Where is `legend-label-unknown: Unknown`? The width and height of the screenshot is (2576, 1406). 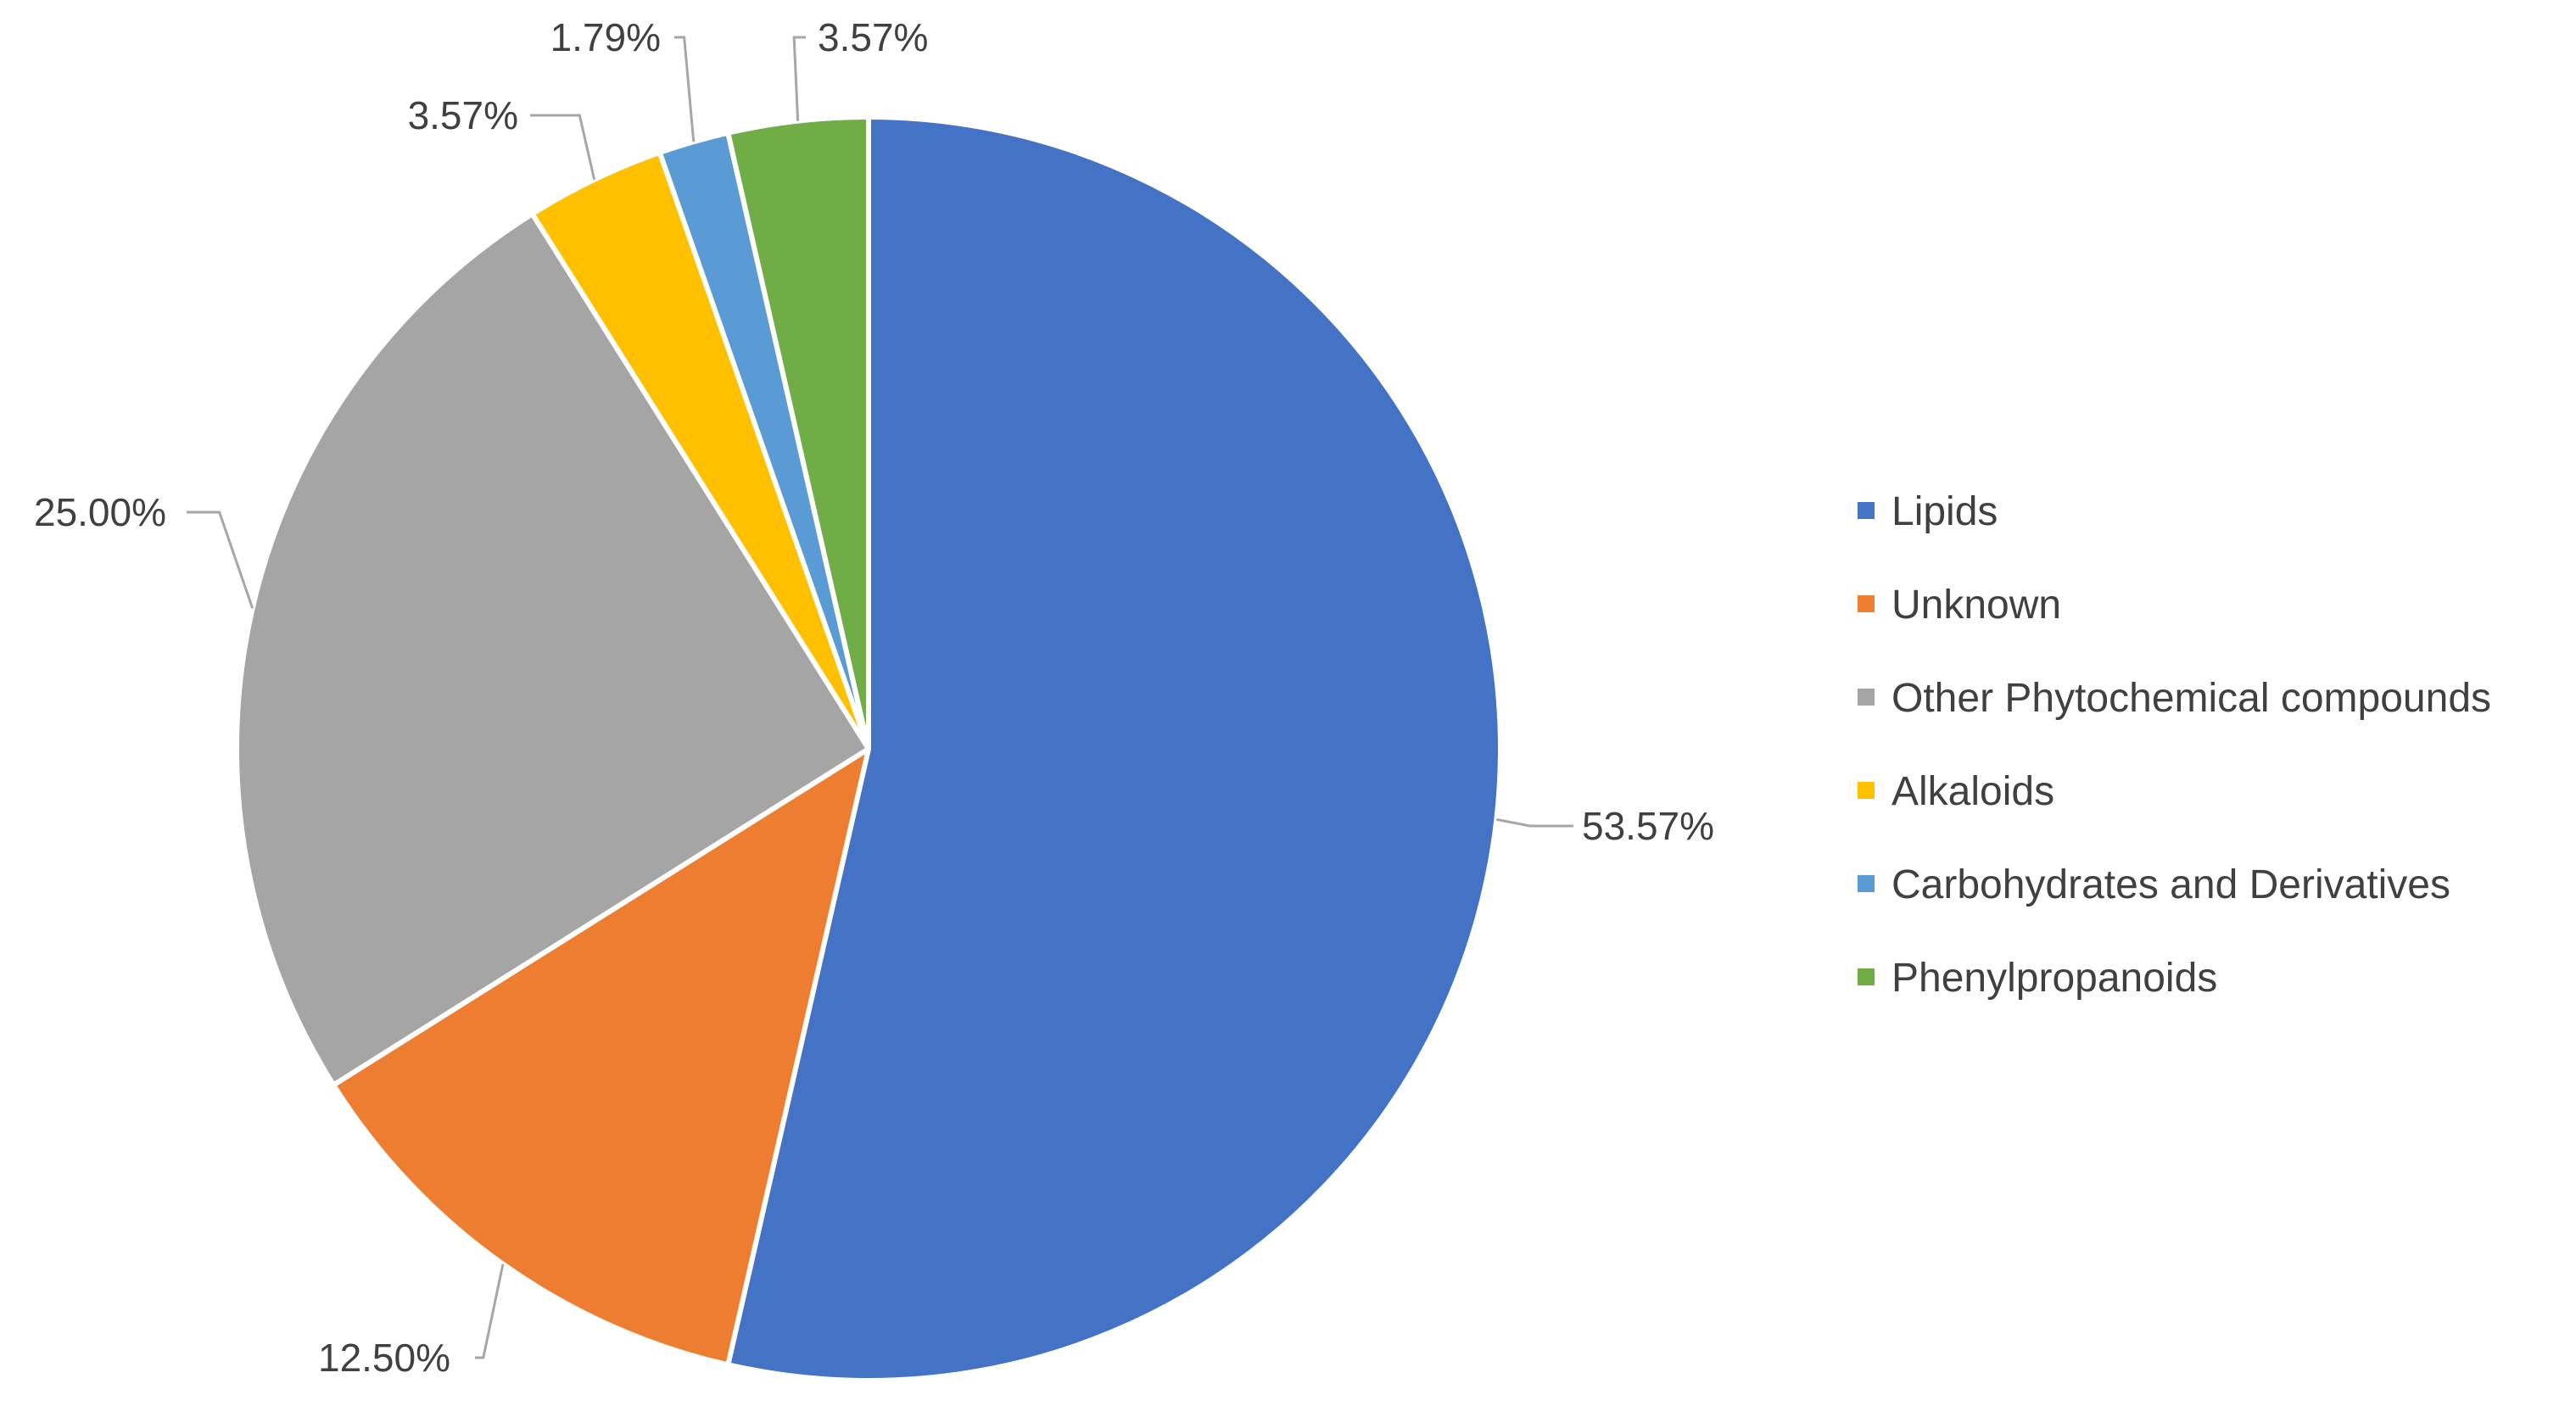 legend-label-unknown: Unknown is located at coordinates (1976, 605).